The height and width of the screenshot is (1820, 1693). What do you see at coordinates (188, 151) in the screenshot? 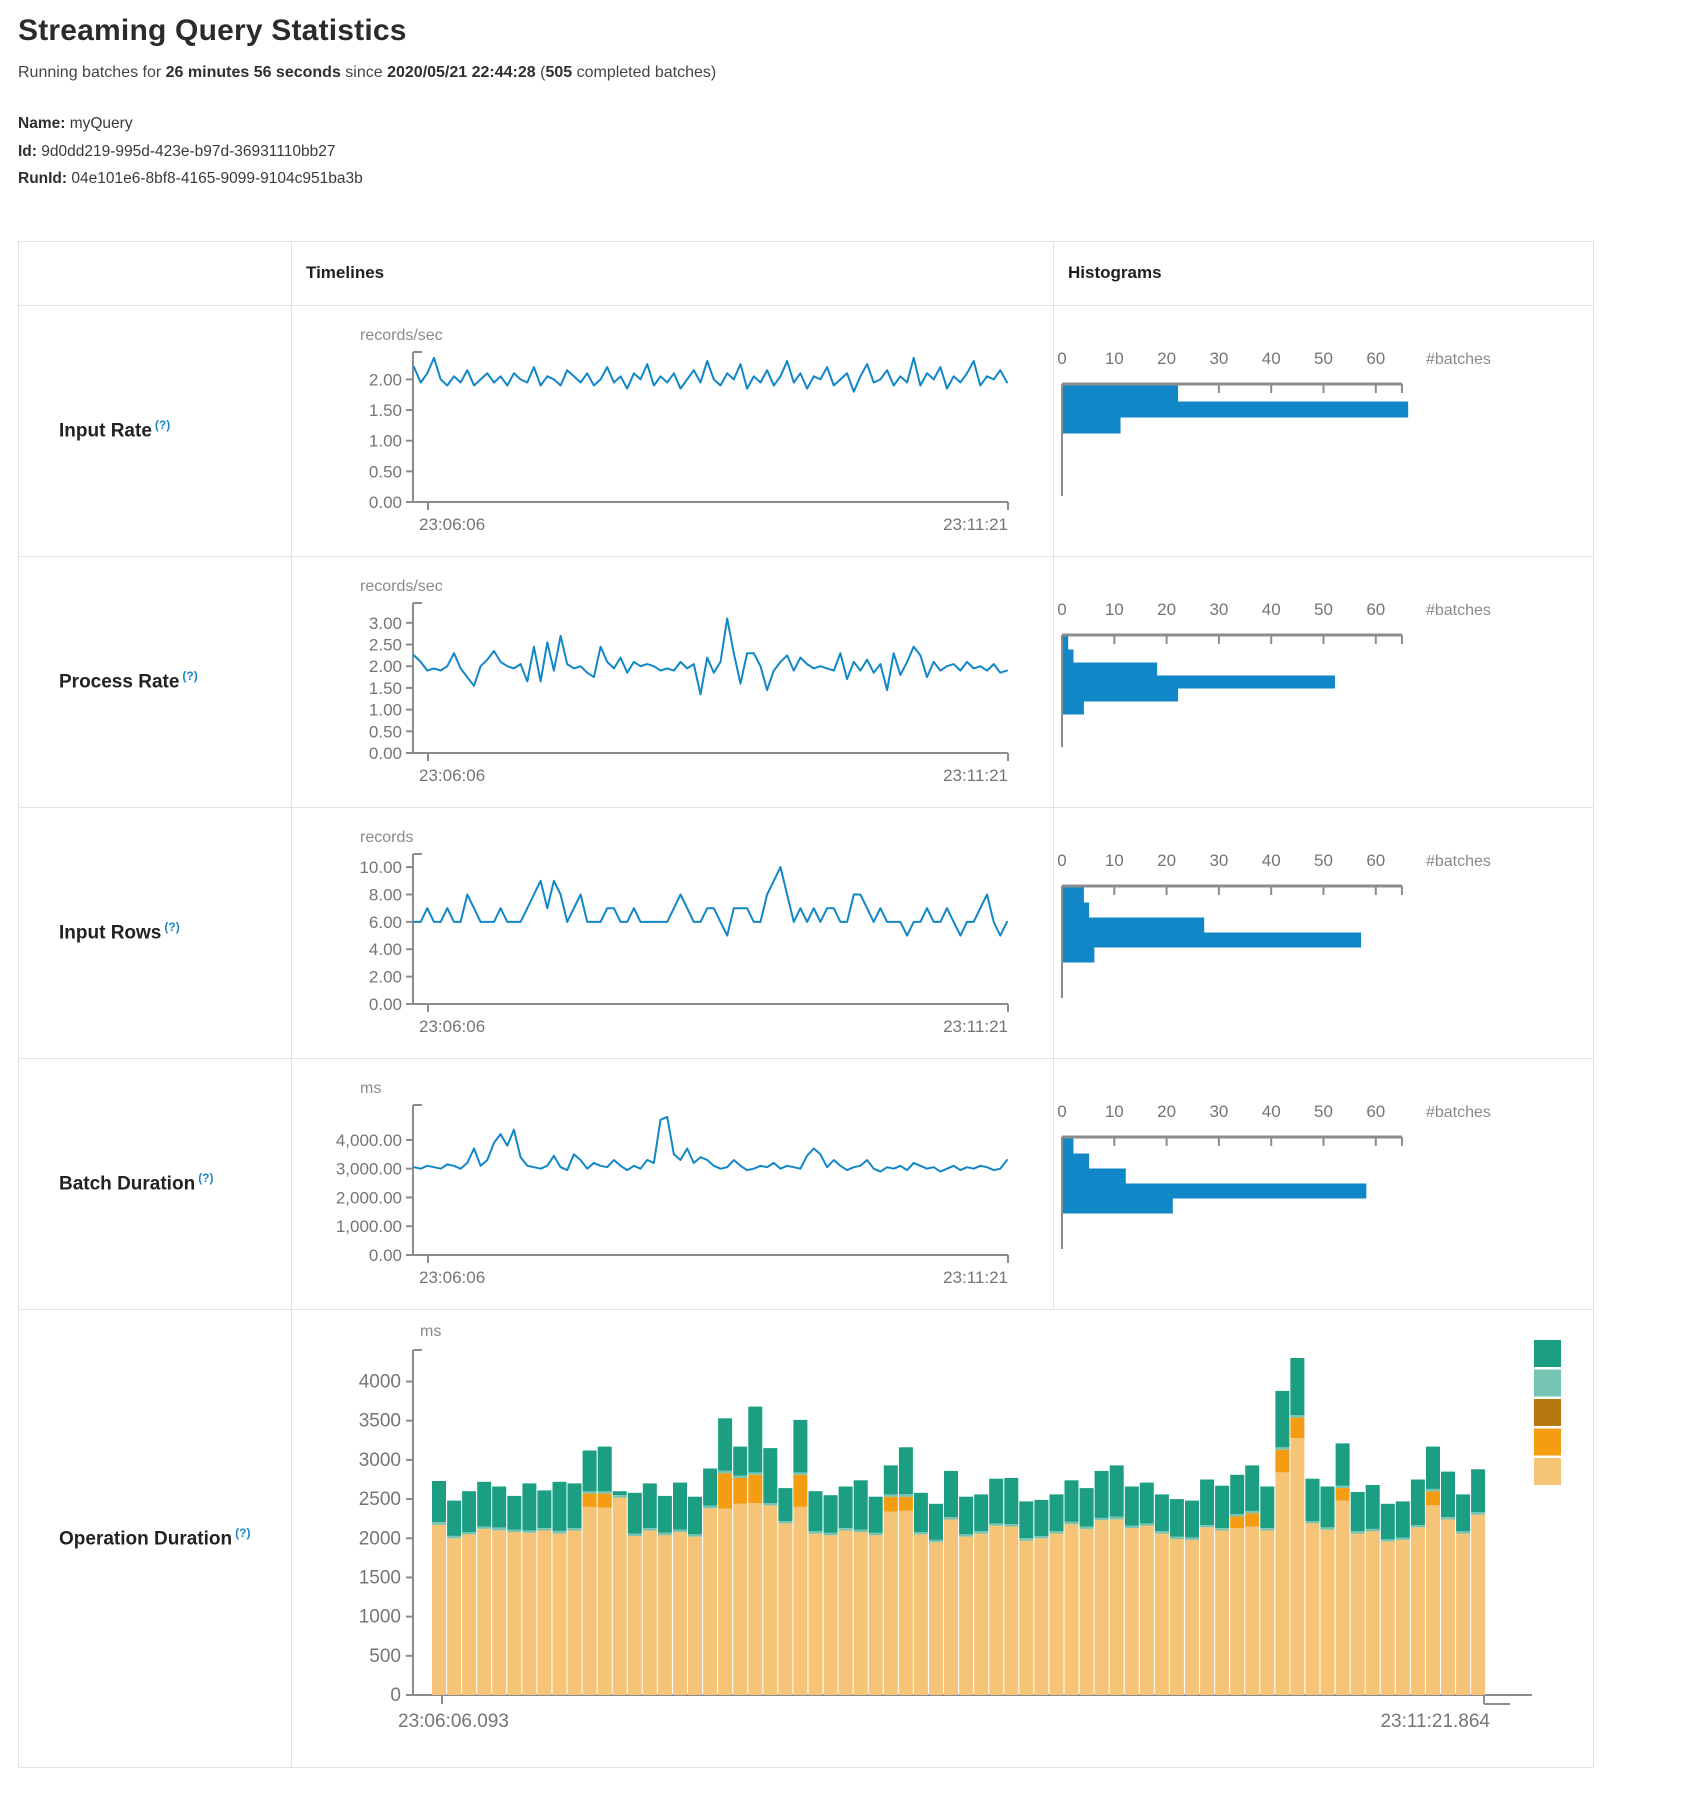
I see `id-value: 9d0dd219-995d-423e-b97d-36931110bb27` at bounding box center [188, 151].